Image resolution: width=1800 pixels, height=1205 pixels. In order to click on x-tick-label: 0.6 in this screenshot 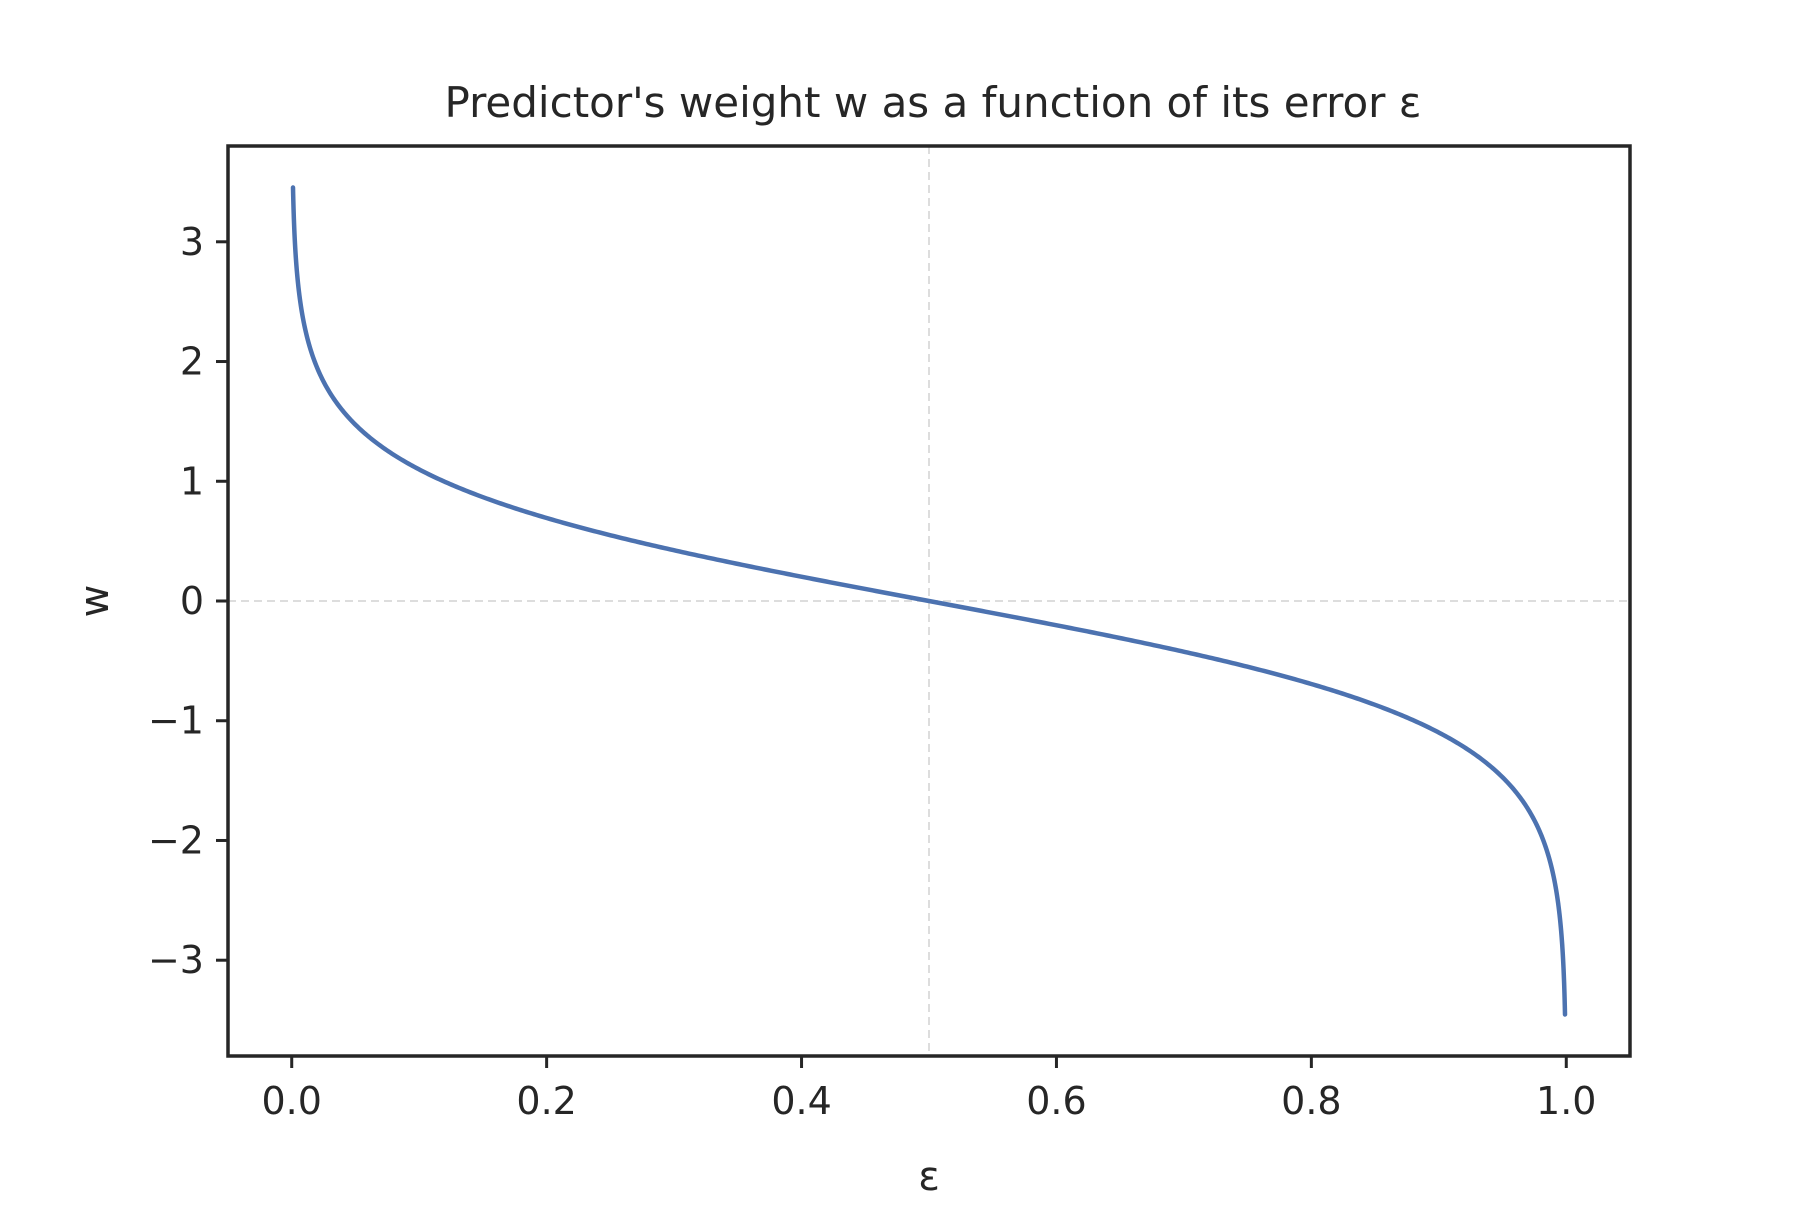, I will do `click(1056, 1101)`.